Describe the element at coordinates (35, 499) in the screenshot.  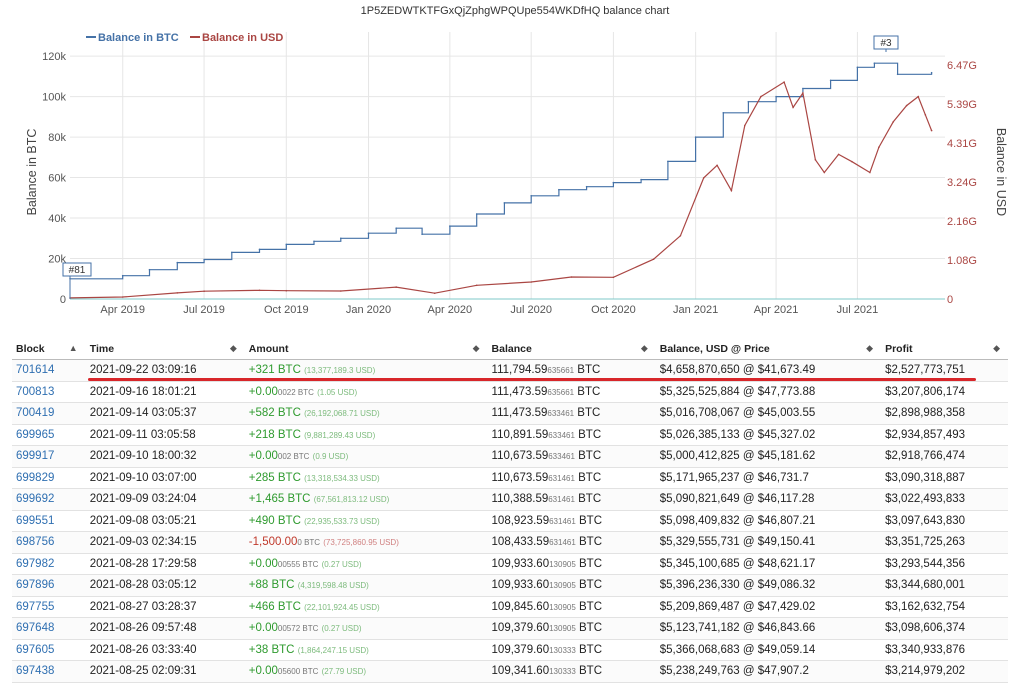
I see `block-link: 699692` at that location.